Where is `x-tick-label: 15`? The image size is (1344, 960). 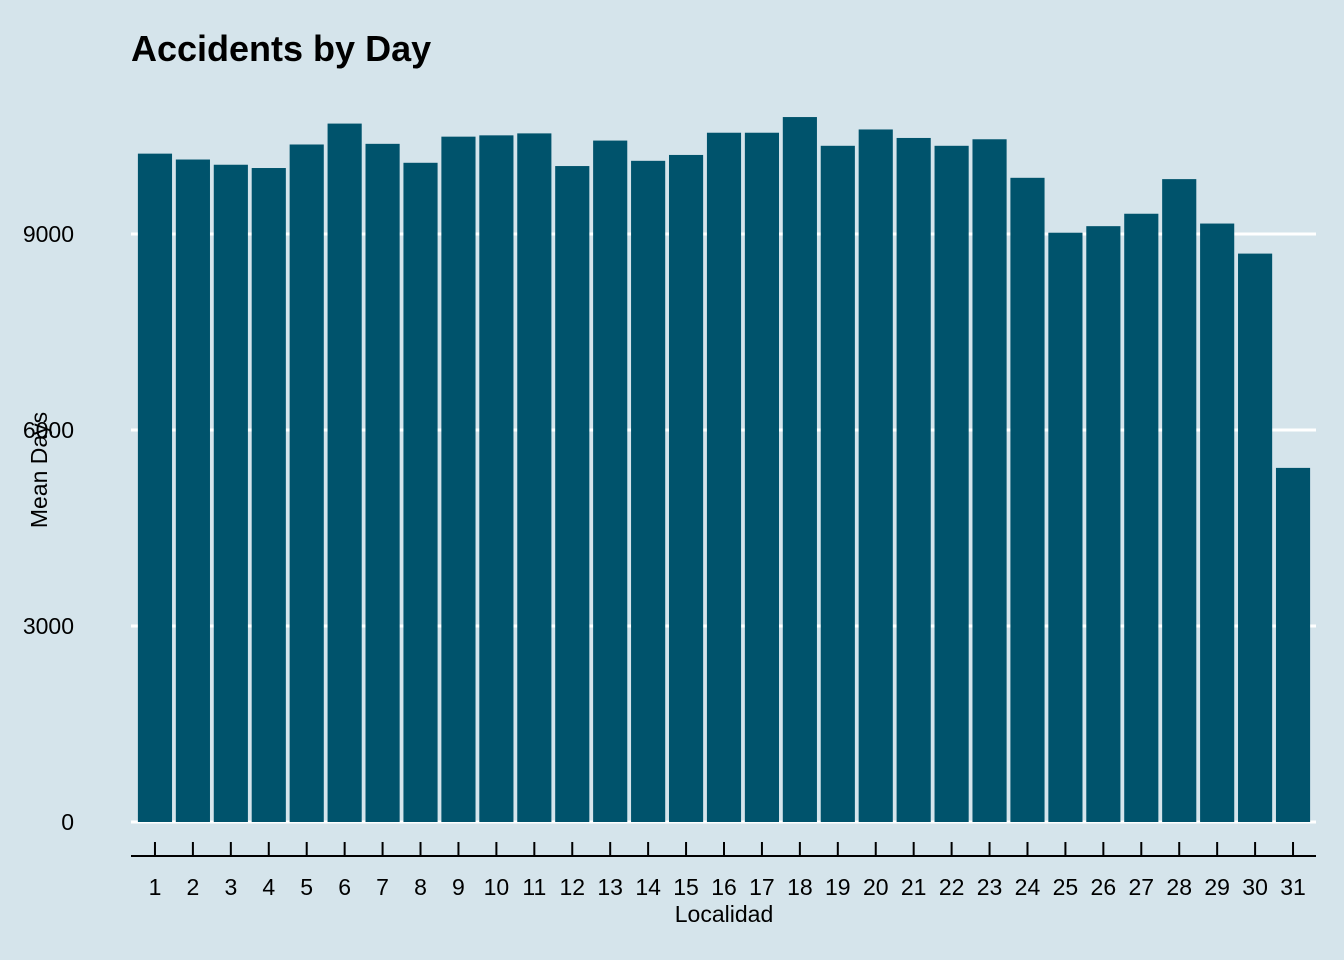
x-tick-label: 15 is located at coordinates (686, 887).